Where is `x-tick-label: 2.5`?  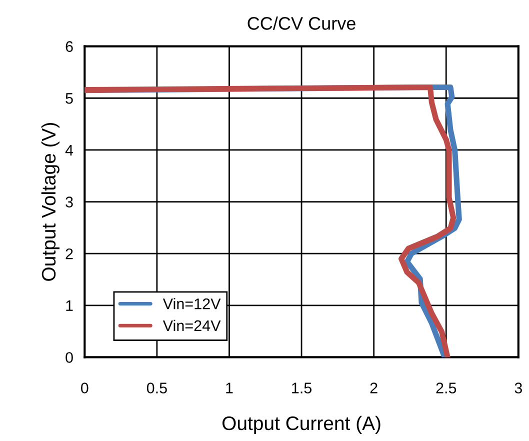 x-tick-label: 2.5 is located at coordinates (446, 388).